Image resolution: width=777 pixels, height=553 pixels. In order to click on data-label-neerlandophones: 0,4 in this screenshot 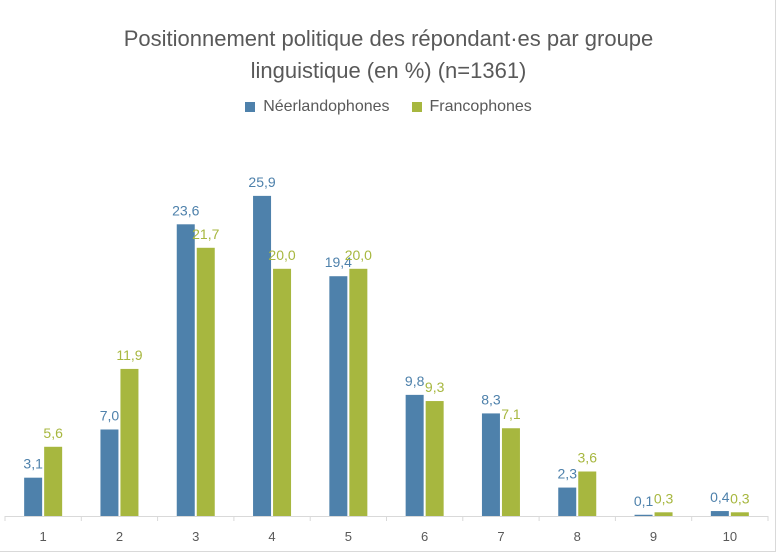, I will do `click(720, 497)`.